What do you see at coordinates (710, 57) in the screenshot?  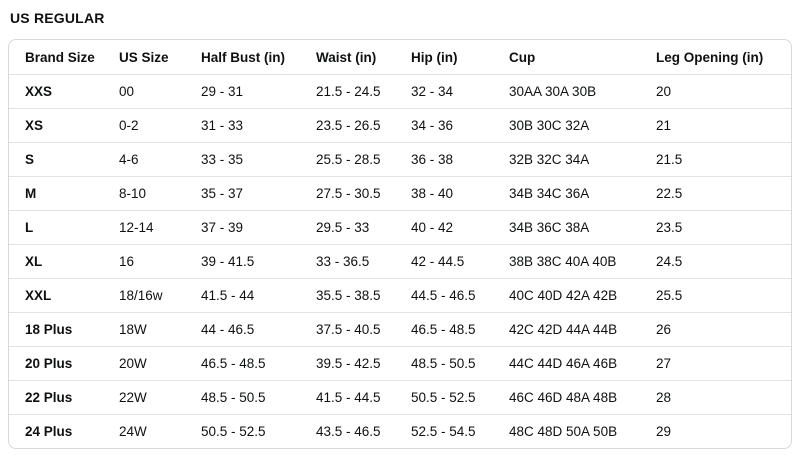 I see `column-header: Leg Opening (in)` at bounding box center [710, 57].